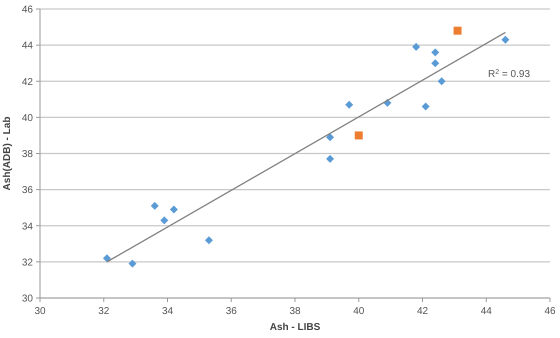 This screenshot has width=560, height=338. Describe the element at coordinates (232, 311) in the screenshot. I see `x-tick-label: 36` at that location.